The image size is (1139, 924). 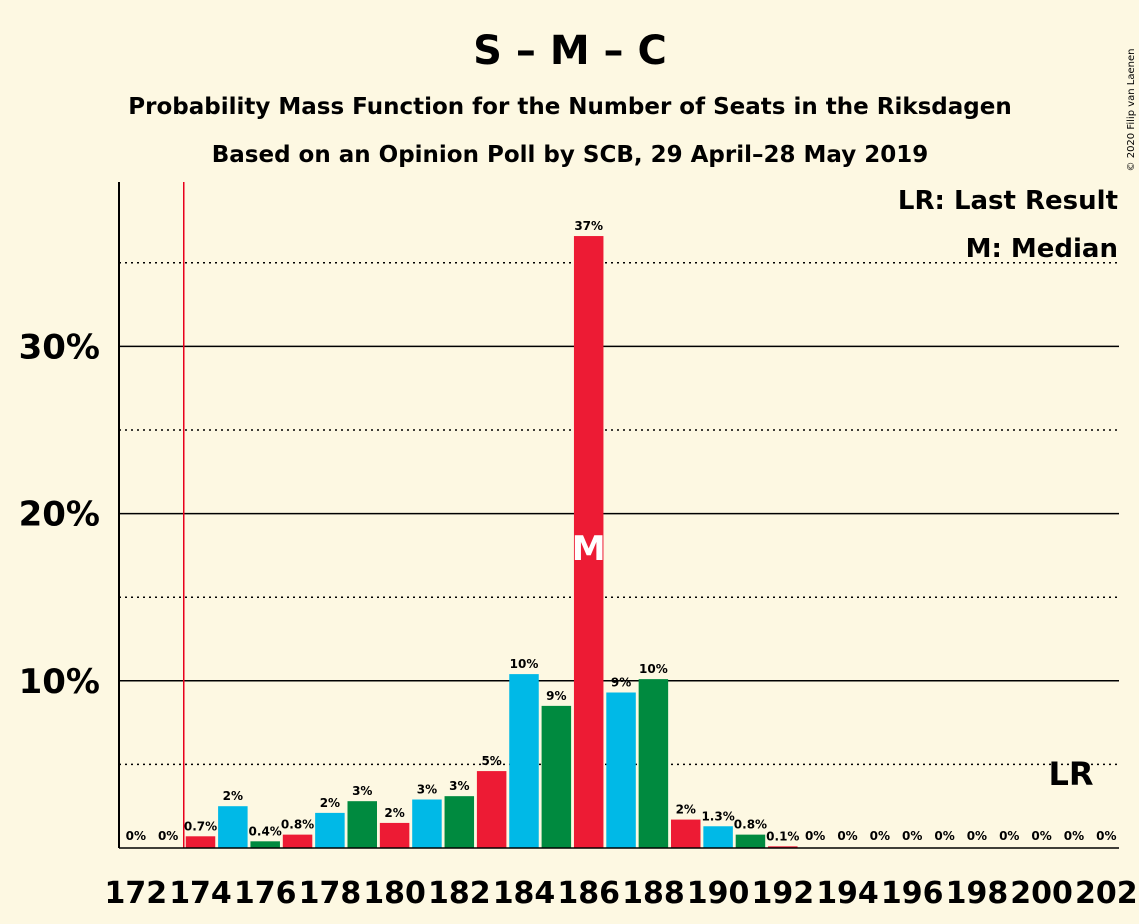 I want to click on x-tick-label: 202, so click(x=1106, y=893).